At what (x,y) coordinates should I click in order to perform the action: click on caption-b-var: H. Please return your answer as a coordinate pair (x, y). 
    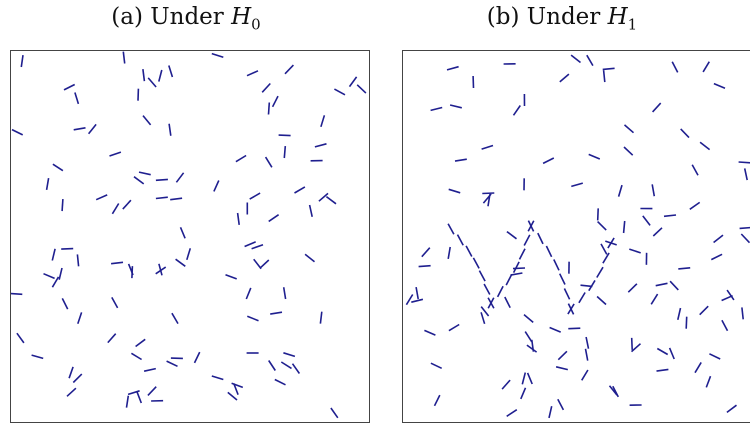
    Looking at the image, I should click on (617, 17).